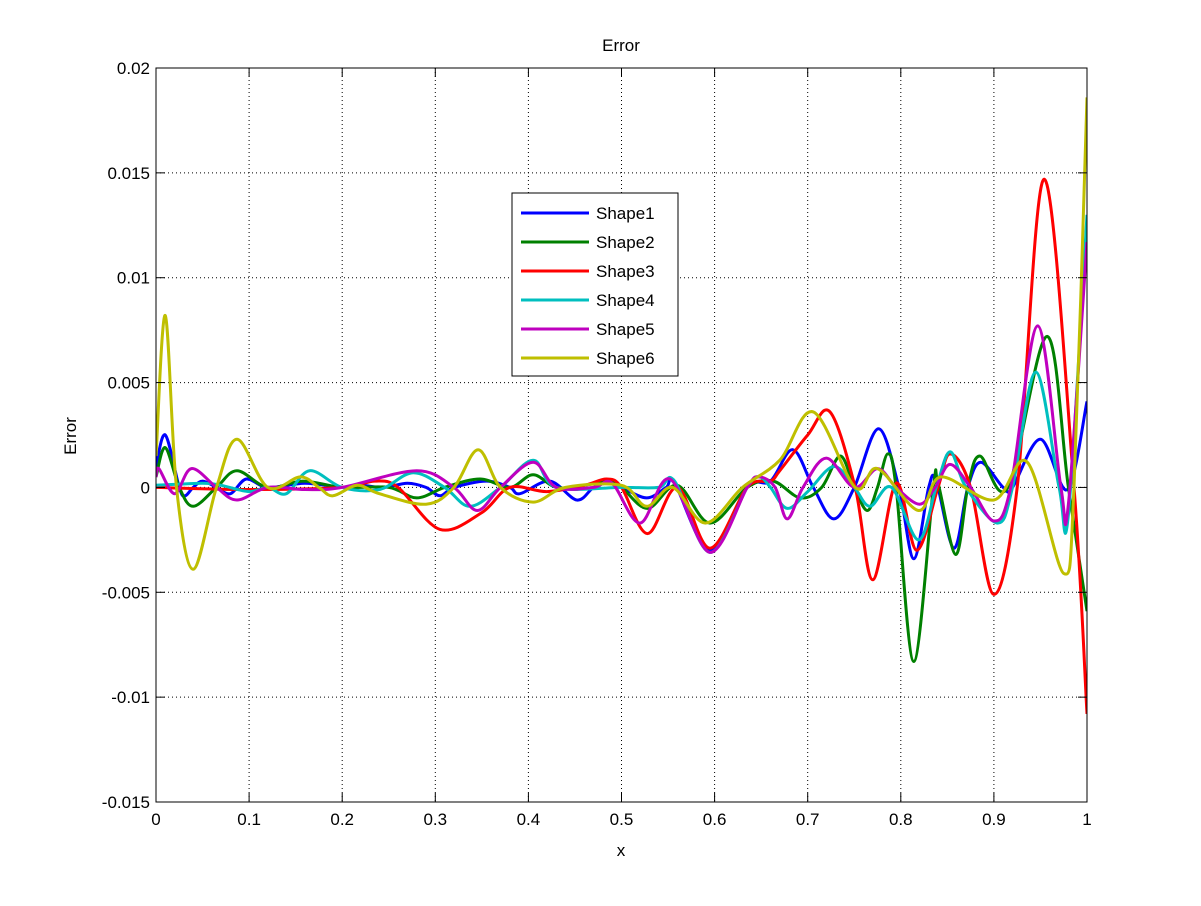  What do you see at coordinates (133, 278) in the screenshot?
I see `y-tick-label: 0.01` at bounding box center [133, 278].